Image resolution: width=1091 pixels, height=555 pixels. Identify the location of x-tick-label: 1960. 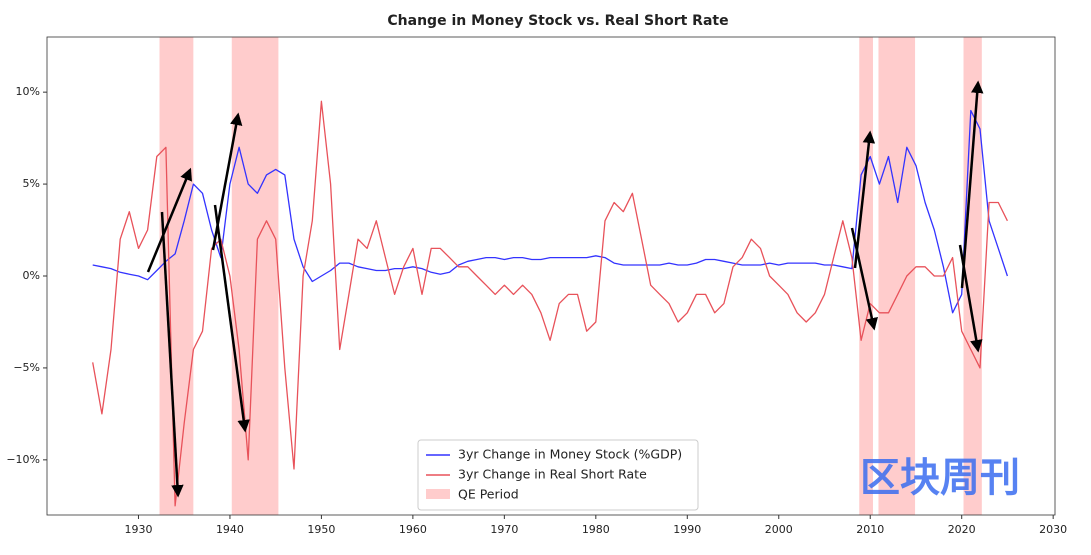
(413, 529).